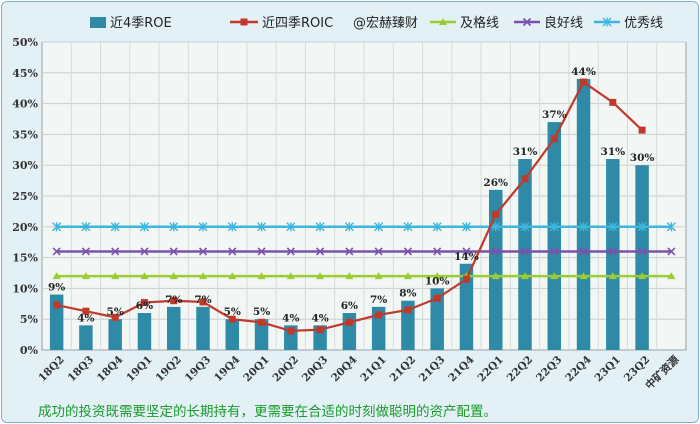 The image size is (700, 424). I want to click on footer-note: 成功的投资既需要坚定的长期持有，更需要在合适的时刻做聪明的资产配置。, so click(267, 412).